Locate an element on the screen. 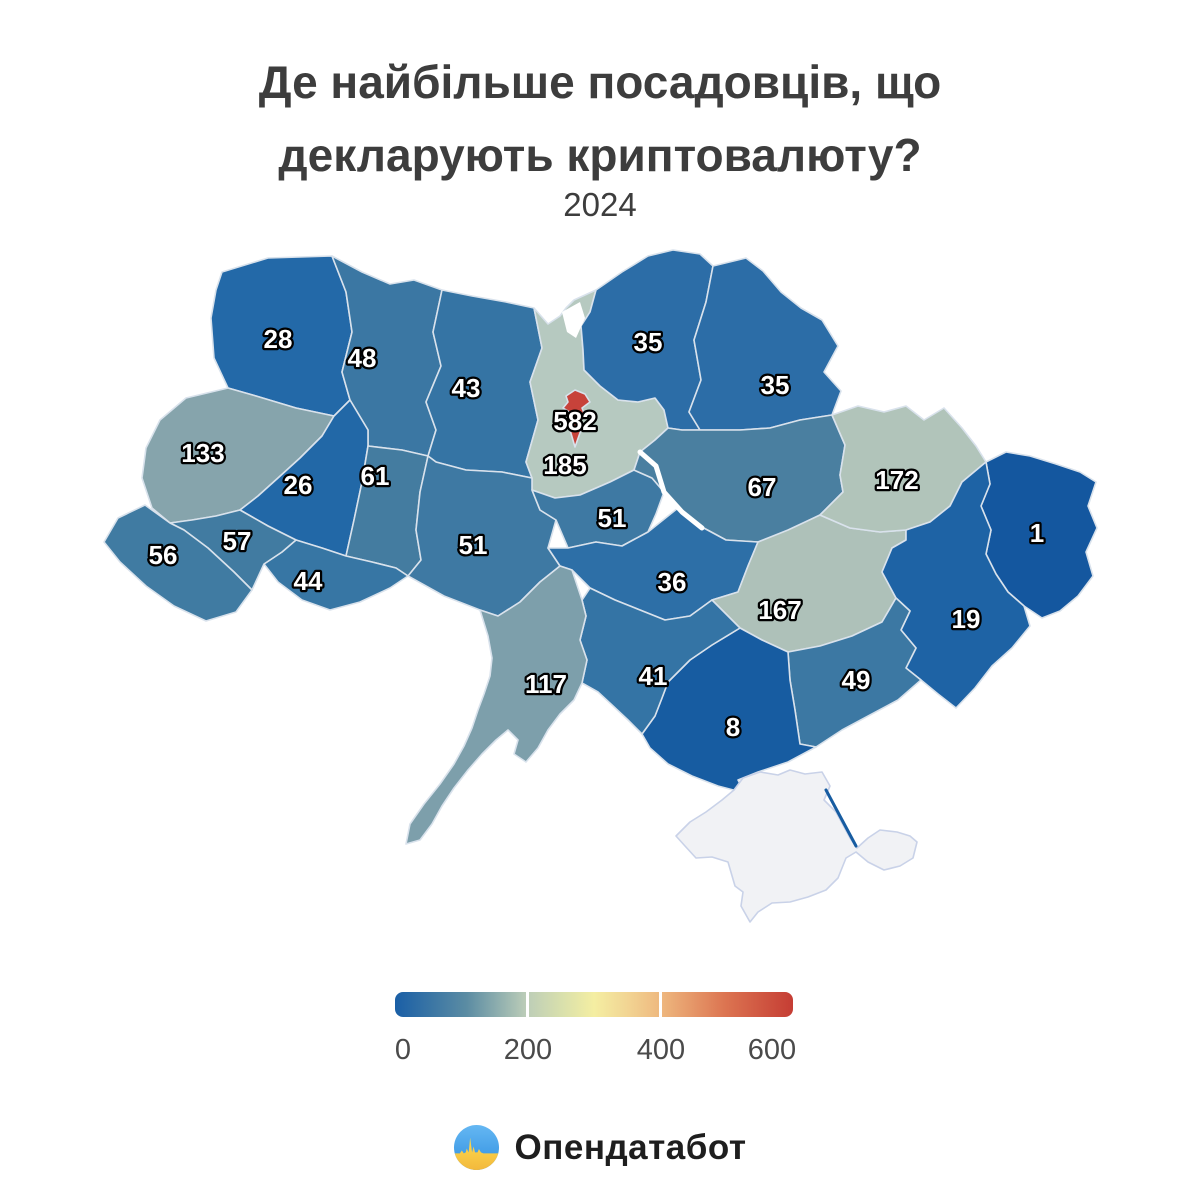  region-kyiv-city is located at coordinates (576, 418).